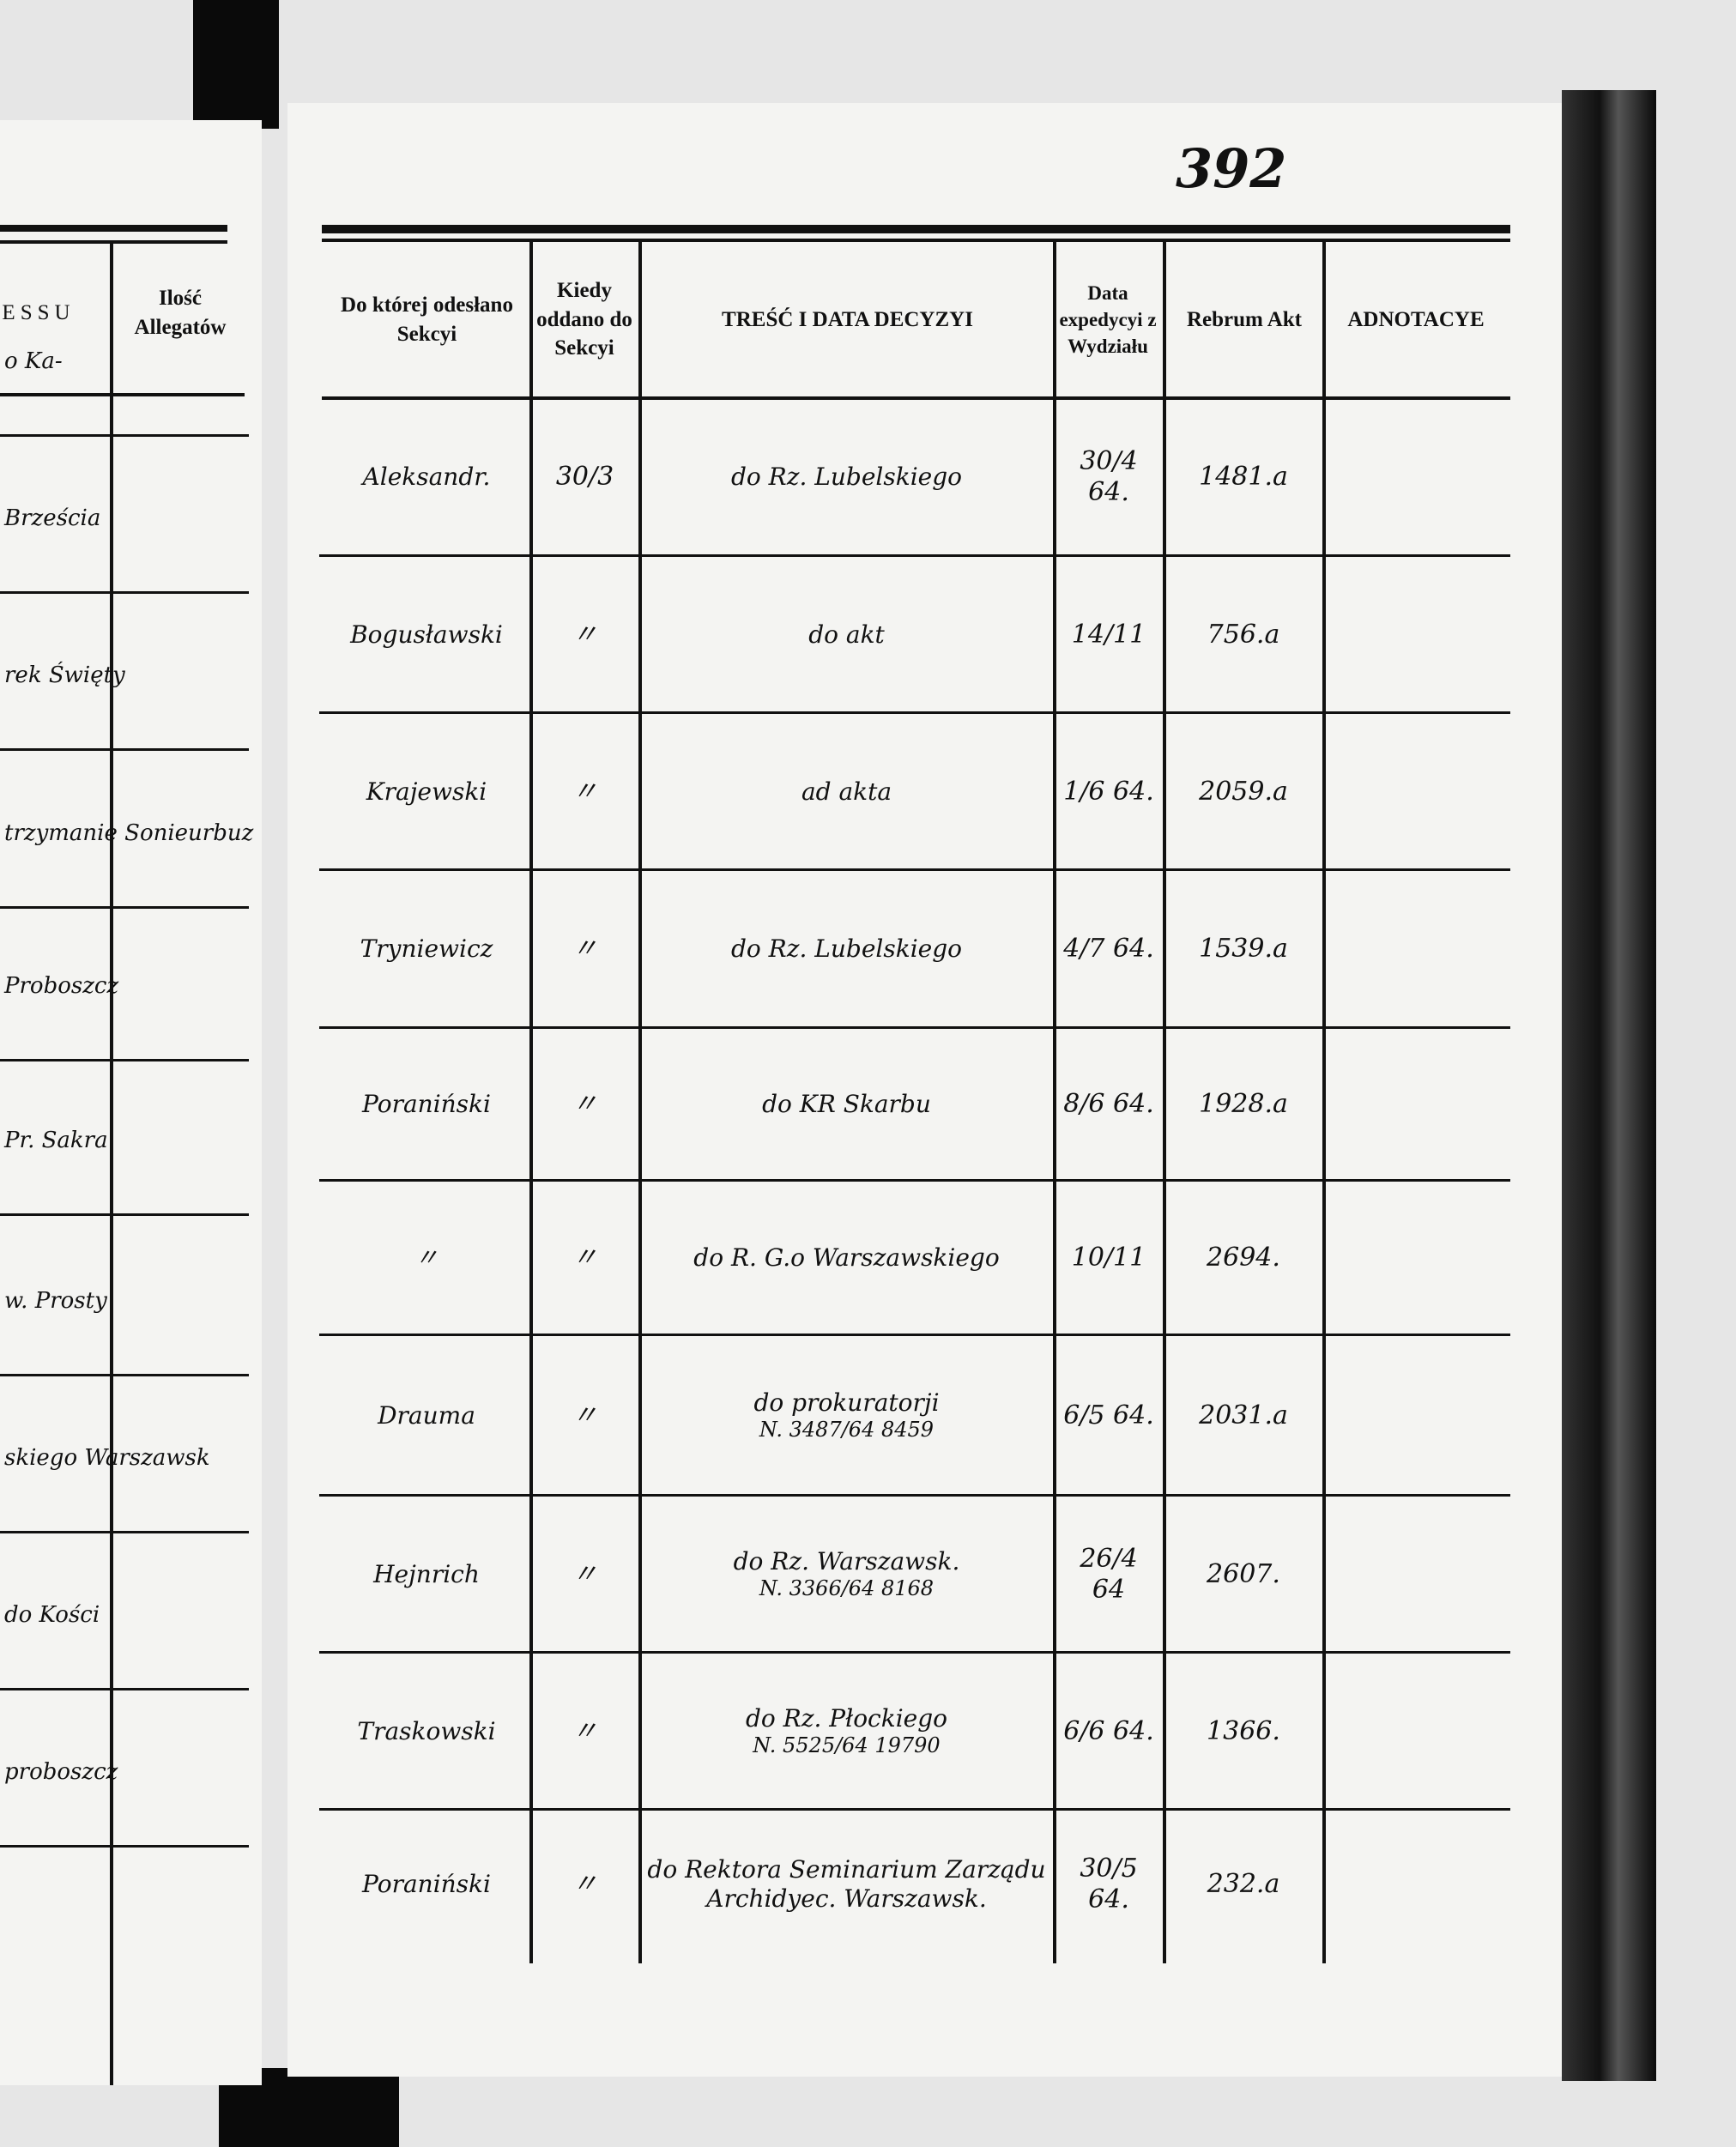  I want to click on left-row-fragment: trzymanie Sonieurbuz, so click(129, 833).